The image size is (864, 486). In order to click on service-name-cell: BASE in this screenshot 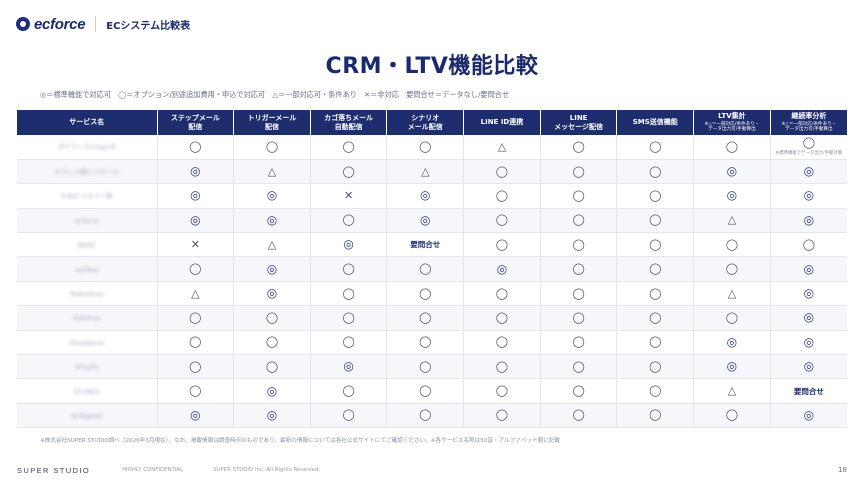, I will do `click(87, 245)`.